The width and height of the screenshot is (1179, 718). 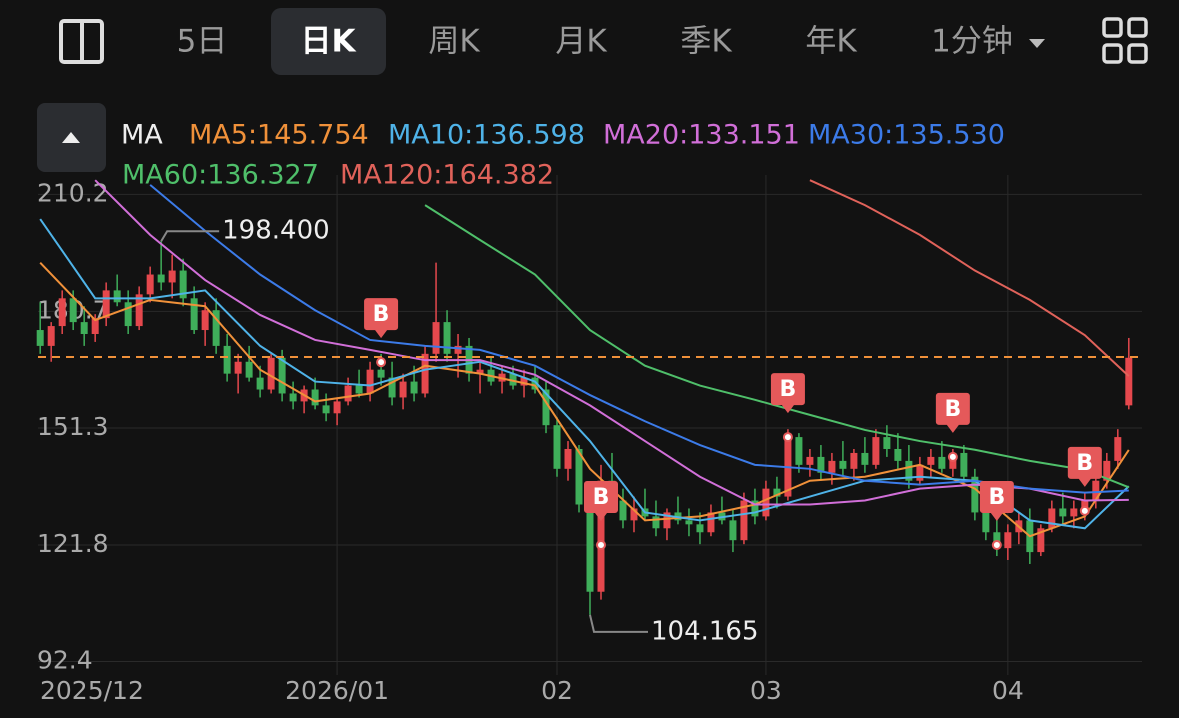 What do you see at coordinates (969, 278) in the screenshot?
I see `ma-line` at bounding box center [969, 278].